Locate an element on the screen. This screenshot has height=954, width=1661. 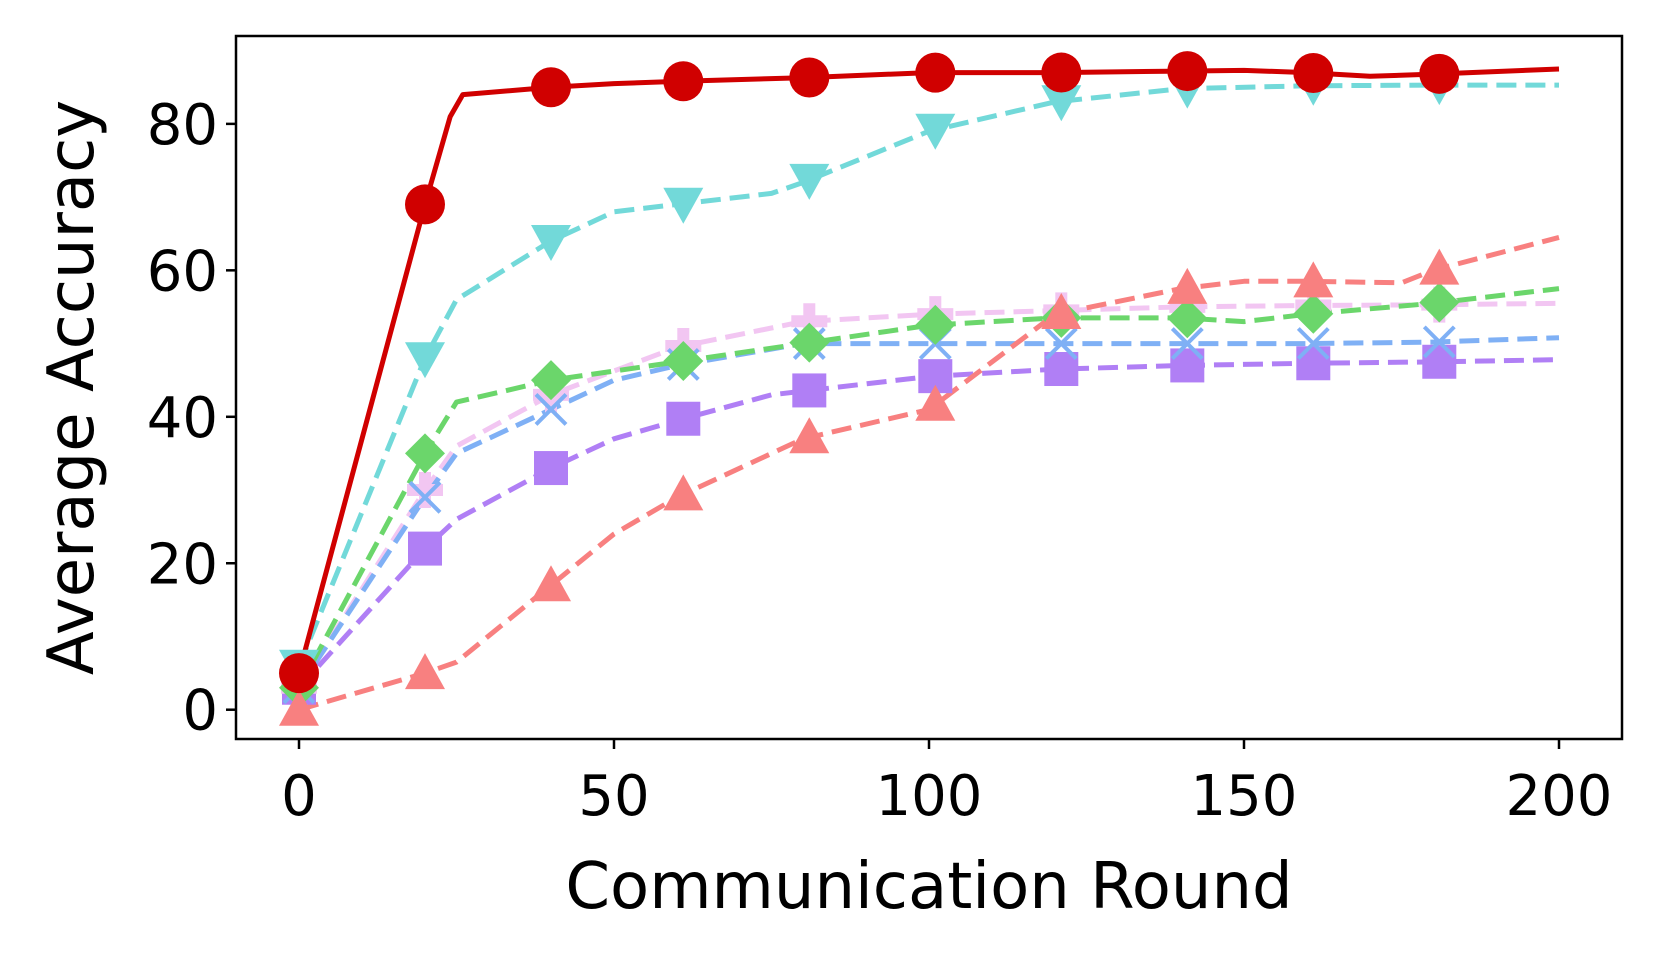
x-tick-label: 150 is located at coordinates (1244, 796).